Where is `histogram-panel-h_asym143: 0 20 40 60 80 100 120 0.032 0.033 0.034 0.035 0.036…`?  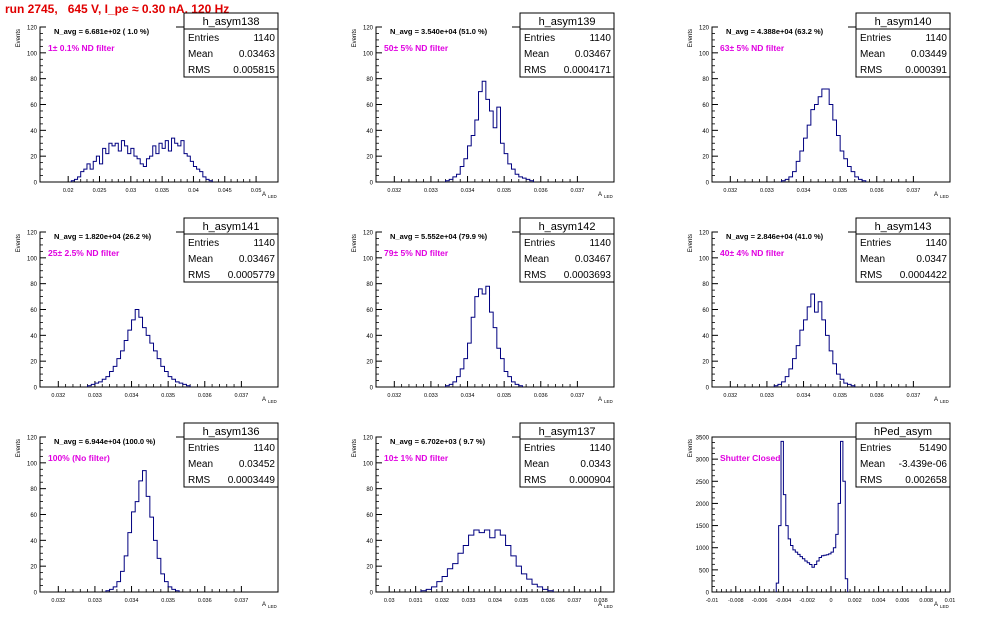
histogram-panel-h_asym143: 0 20 40 60 80 100 120 0.032 0.033 0.034 0.035 0.036… is located at coordinates (819, 310).